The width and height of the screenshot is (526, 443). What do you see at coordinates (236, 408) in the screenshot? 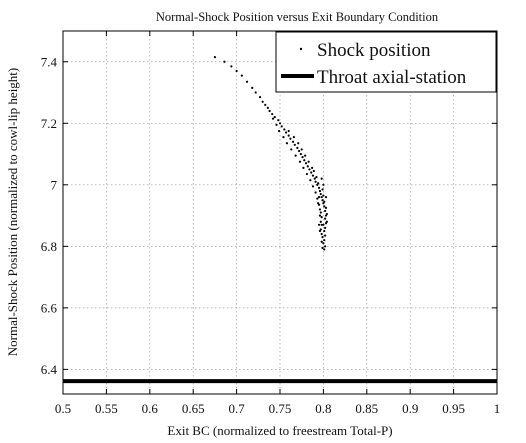
I see `x-tick-label: 0.7` at bounding box center [236, 408].